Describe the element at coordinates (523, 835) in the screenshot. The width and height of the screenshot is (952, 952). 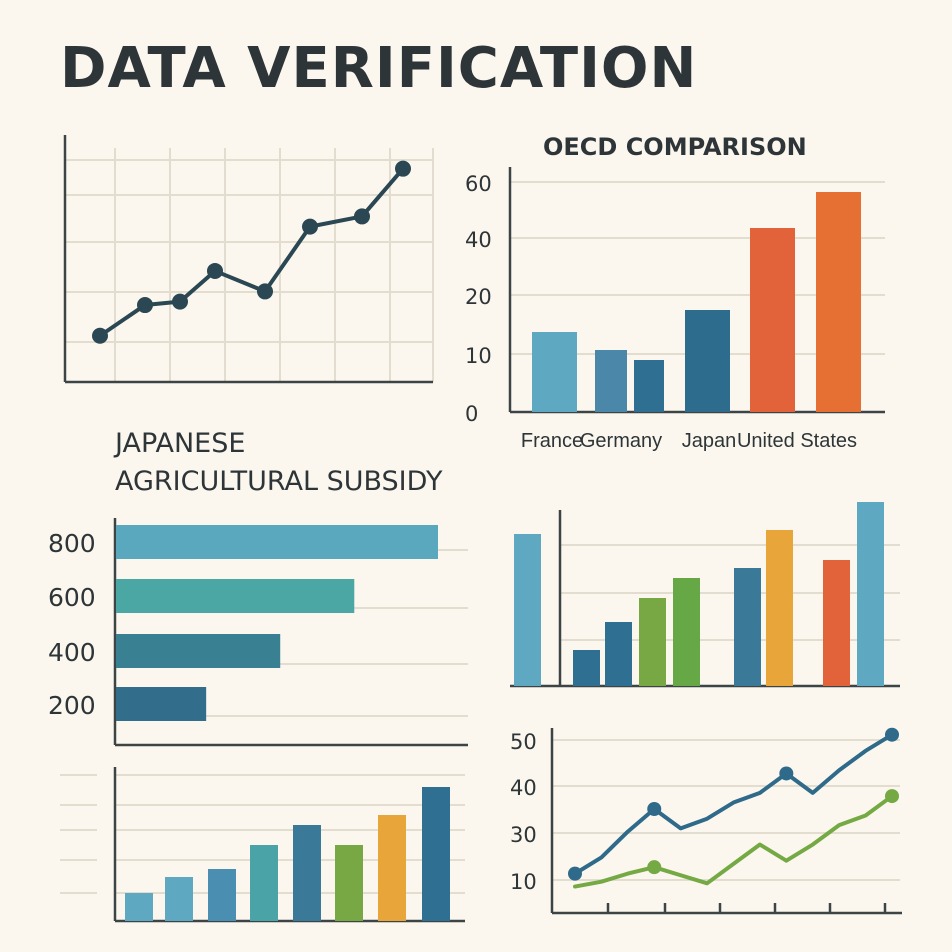
I see `lines-y-tick-label: 30` at that location.